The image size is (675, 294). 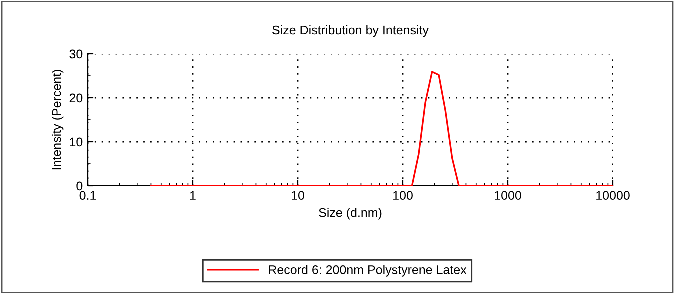 I want to click on y-tick-label: 0, so click(x=79, y=186).